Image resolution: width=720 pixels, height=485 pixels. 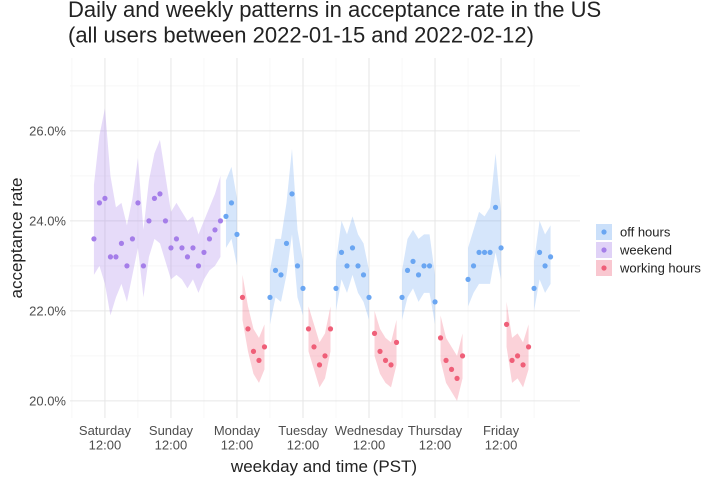 What do you see at coordinates (303, 437) in the screenshot?
I see `x-tick-label: Tuesday 12:00` at bounding box center [303, 437].